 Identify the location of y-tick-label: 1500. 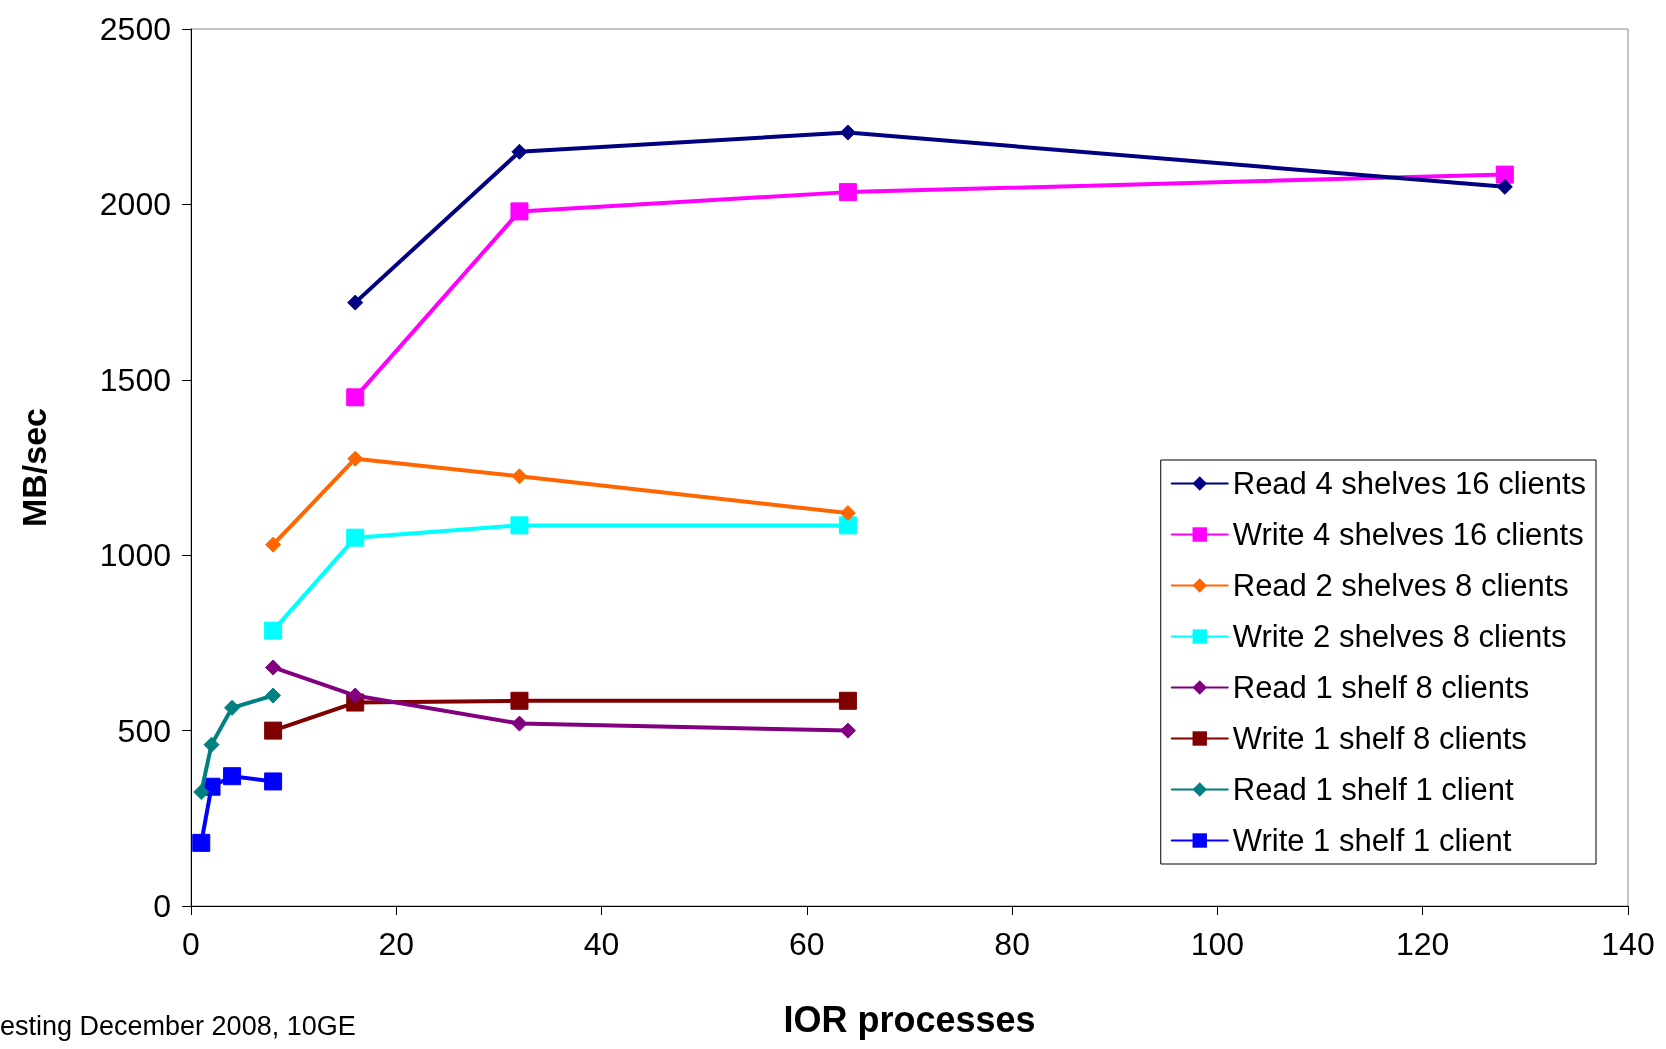
(135, 379).